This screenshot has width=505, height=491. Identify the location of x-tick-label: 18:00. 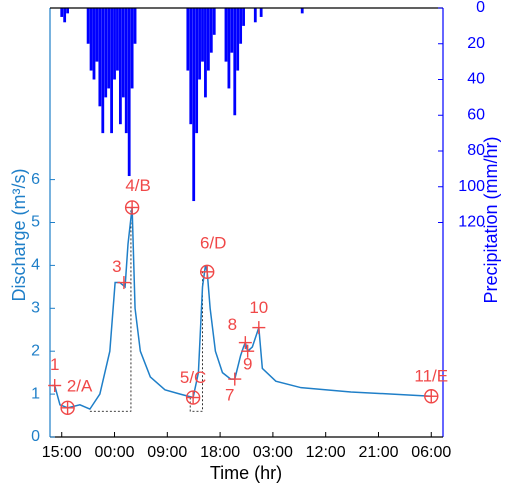
(220, 452).